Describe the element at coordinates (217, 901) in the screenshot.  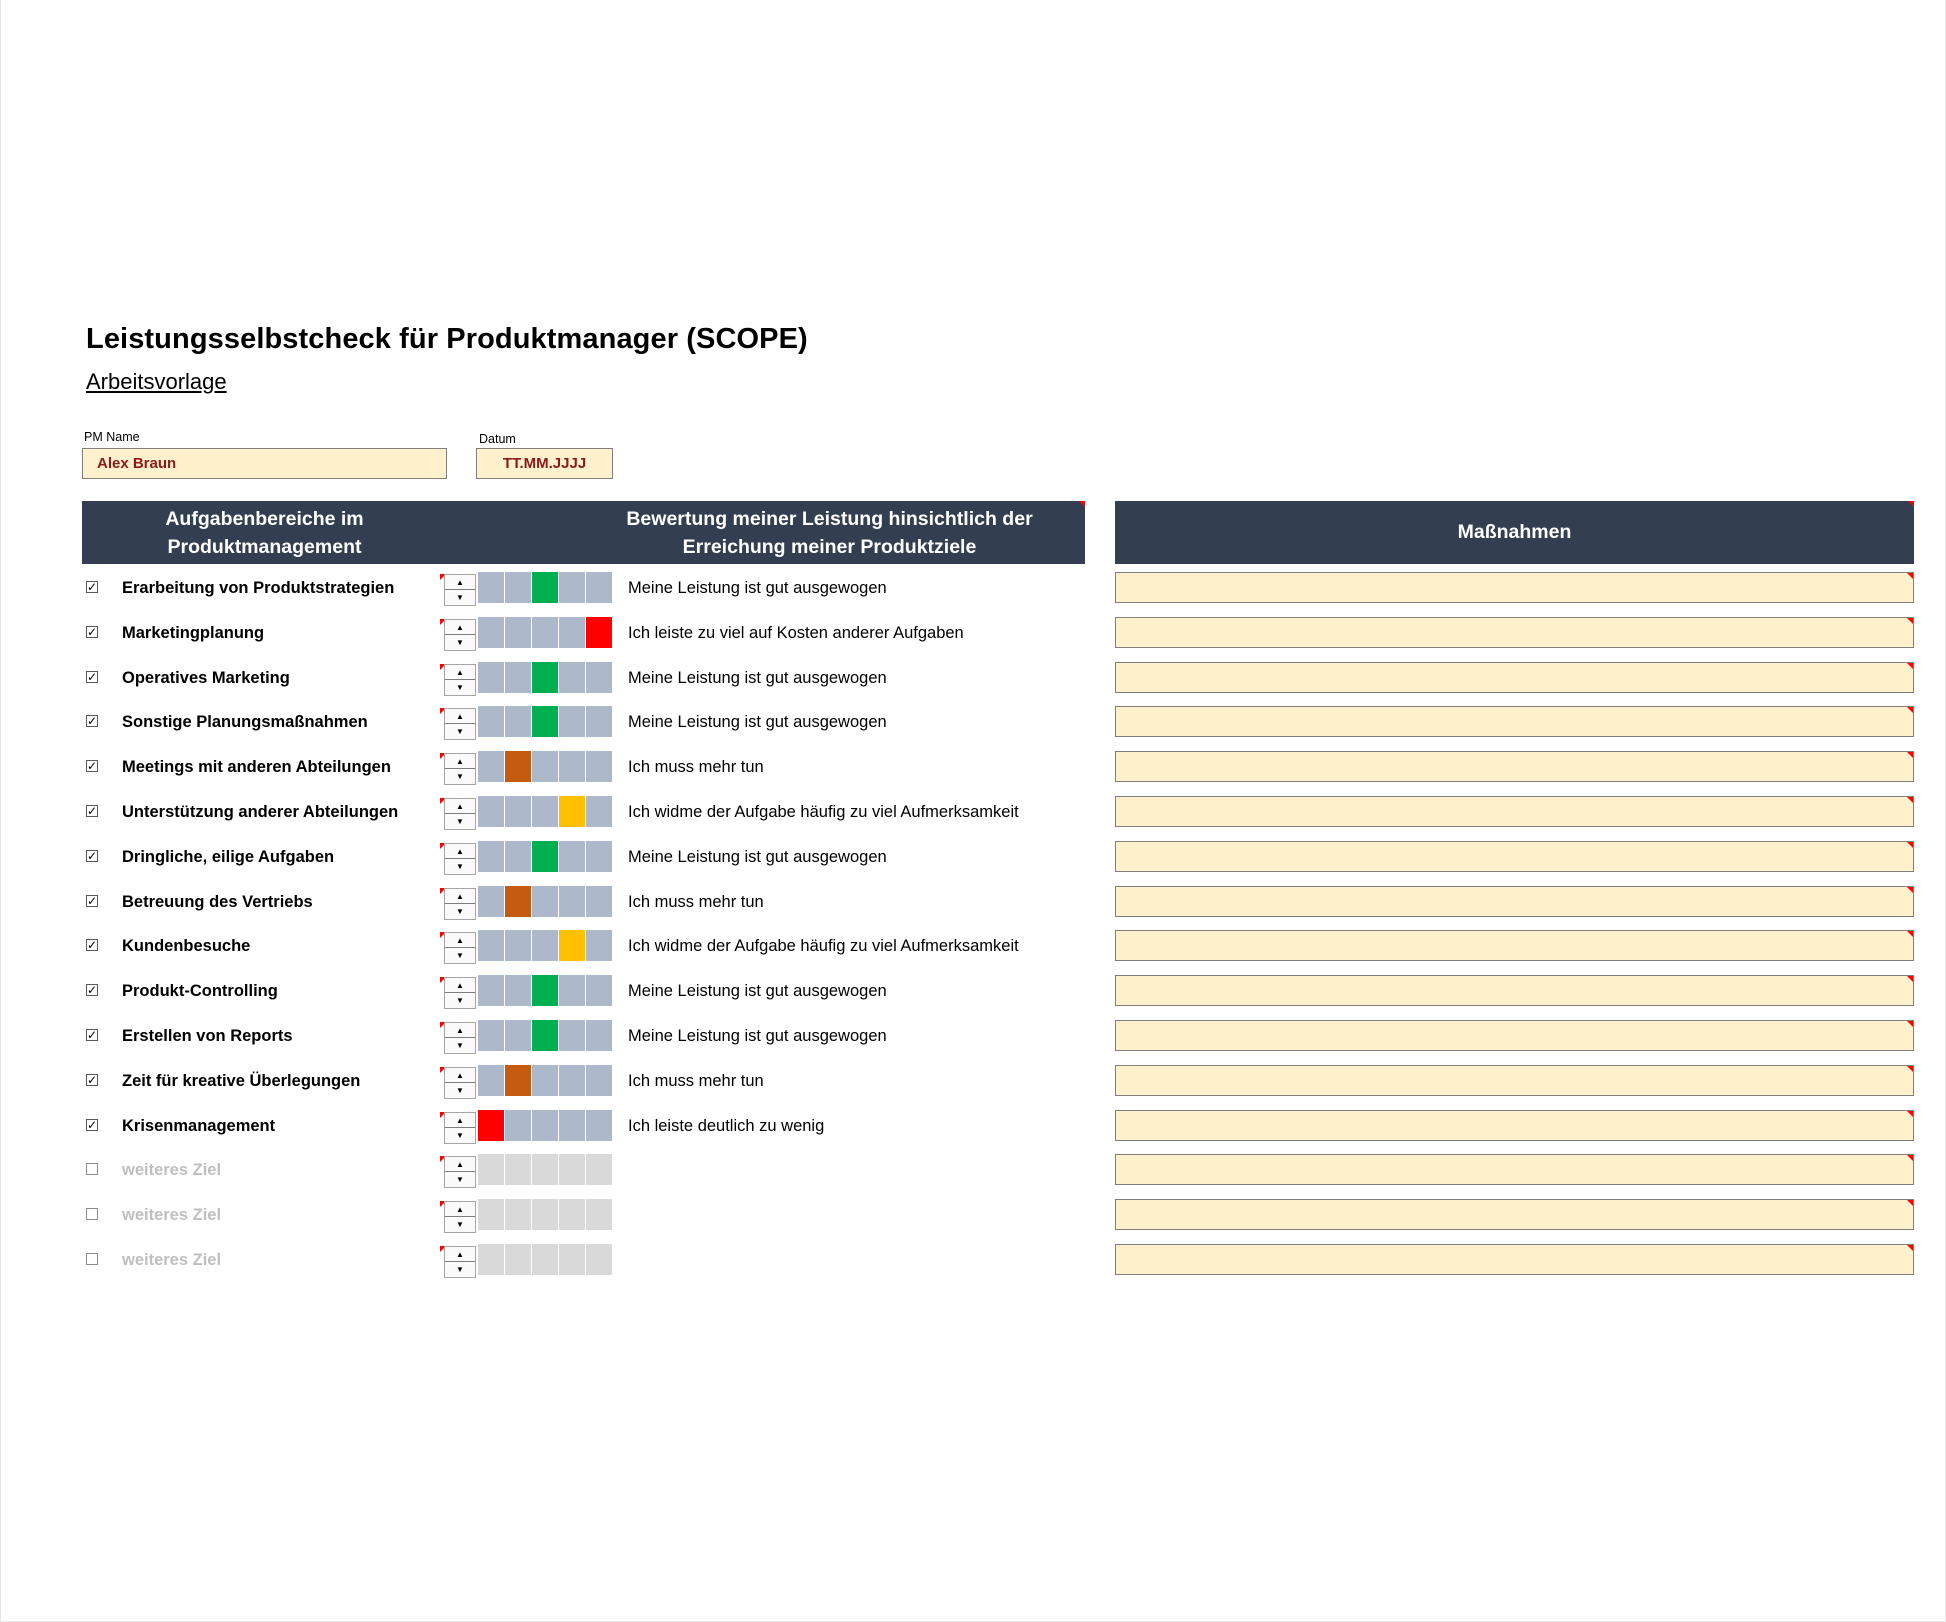
I see `task-label: Betreuung des Vertriebs` at that location.